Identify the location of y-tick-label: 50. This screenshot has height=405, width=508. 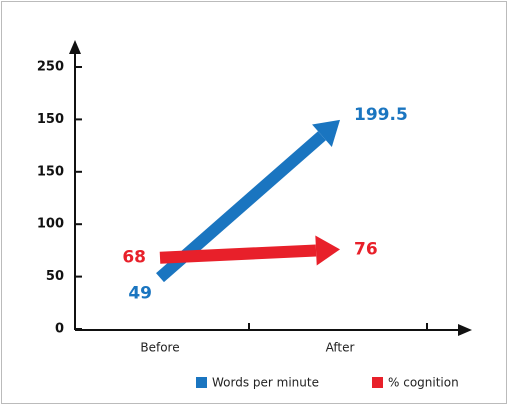
(55, 276).